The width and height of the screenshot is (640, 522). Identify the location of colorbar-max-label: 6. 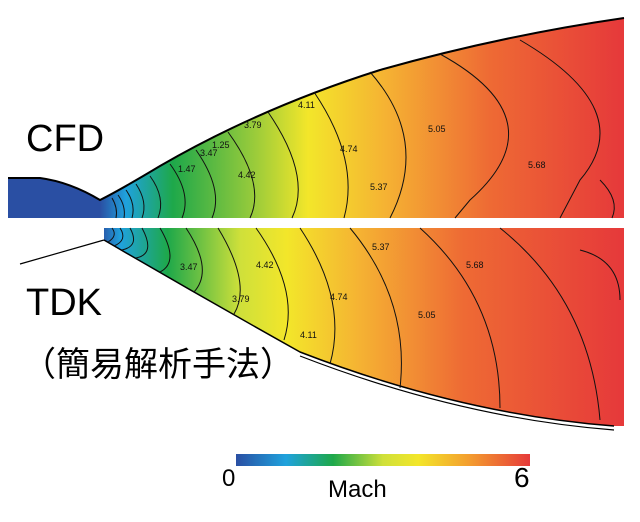
(522, 477).